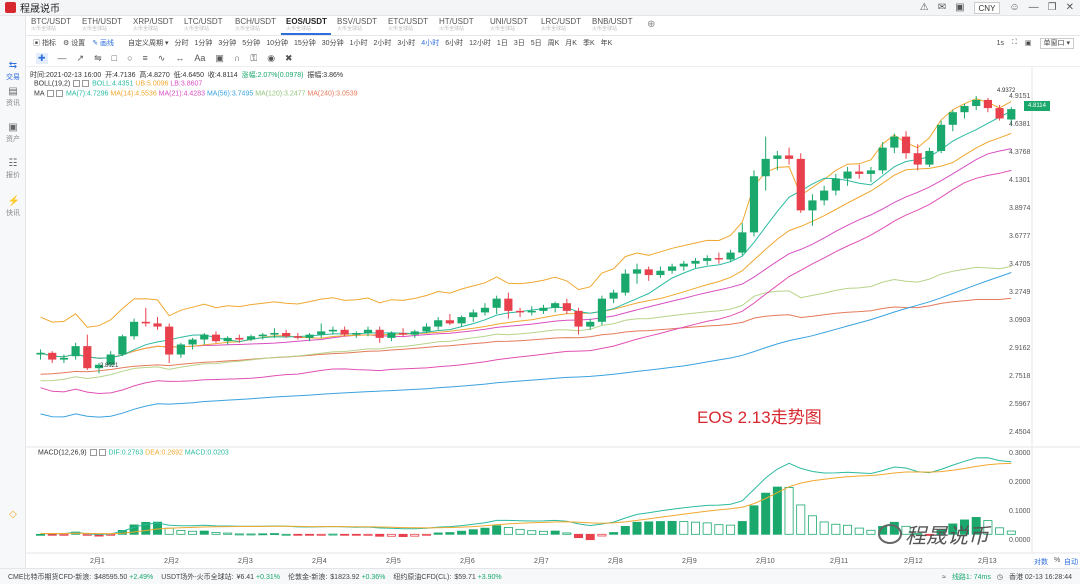 The image size is (1080, 584). I want to click on sidebar-item-flash: ⚡ 快讯, so click(13, 207).